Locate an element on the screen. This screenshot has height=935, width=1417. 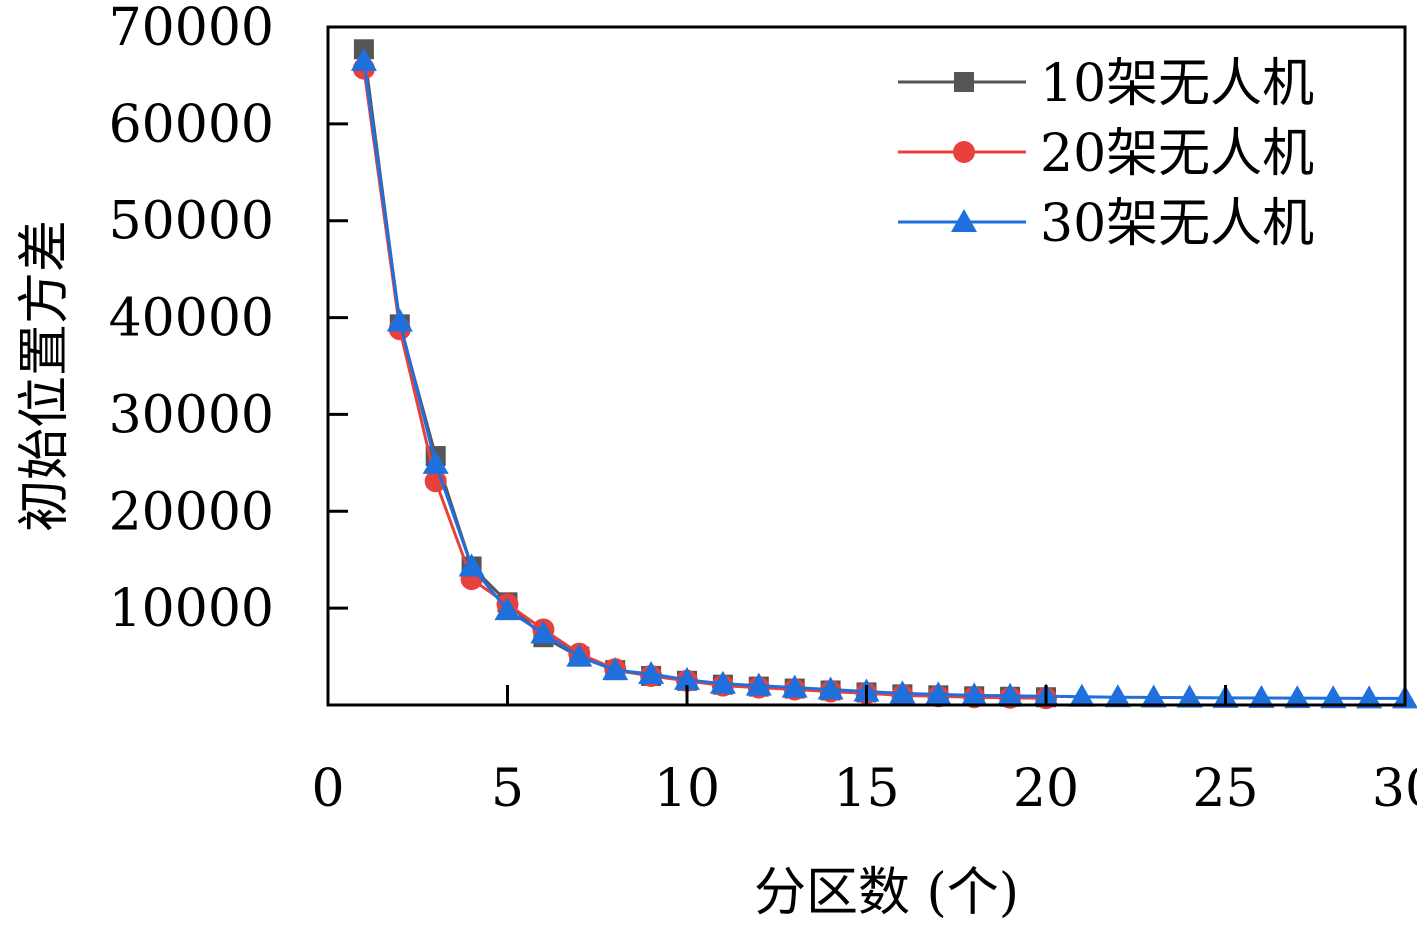
legend-item: 20架无人机 is located at coordinates (1106, 154).